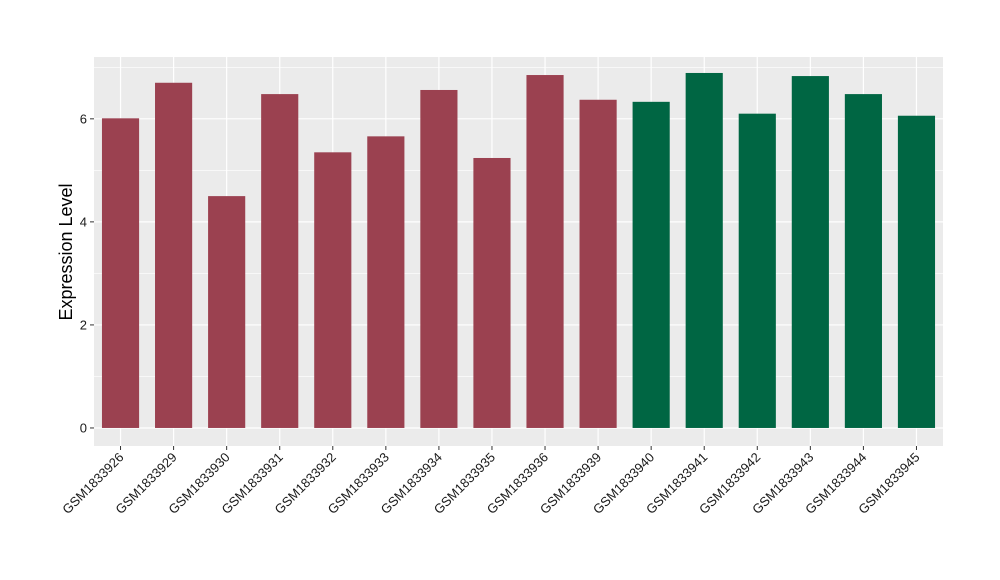 The height and width of the screenshot is (580, 1000). Describe the element at coordinates (757, 270) in the screenshot. I see `bar-GSM1833942` at that location.